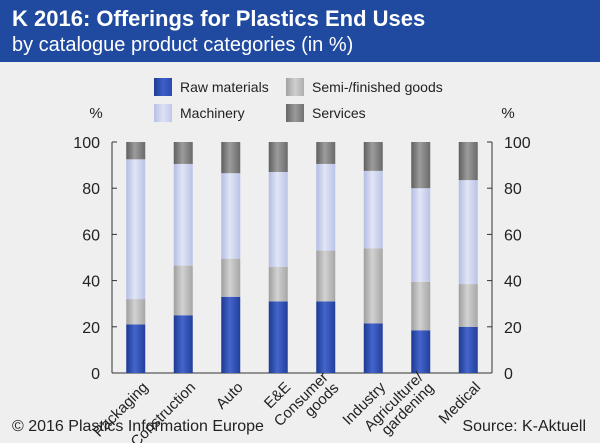  What do you see at coordinates (183, 344) in the screenshot?
I see `bar-segment-raw-materials-construction` at bounding box center [183, 344].